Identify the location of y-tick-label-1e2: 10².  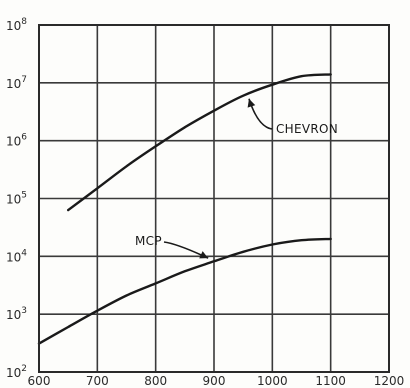
(16, 372).